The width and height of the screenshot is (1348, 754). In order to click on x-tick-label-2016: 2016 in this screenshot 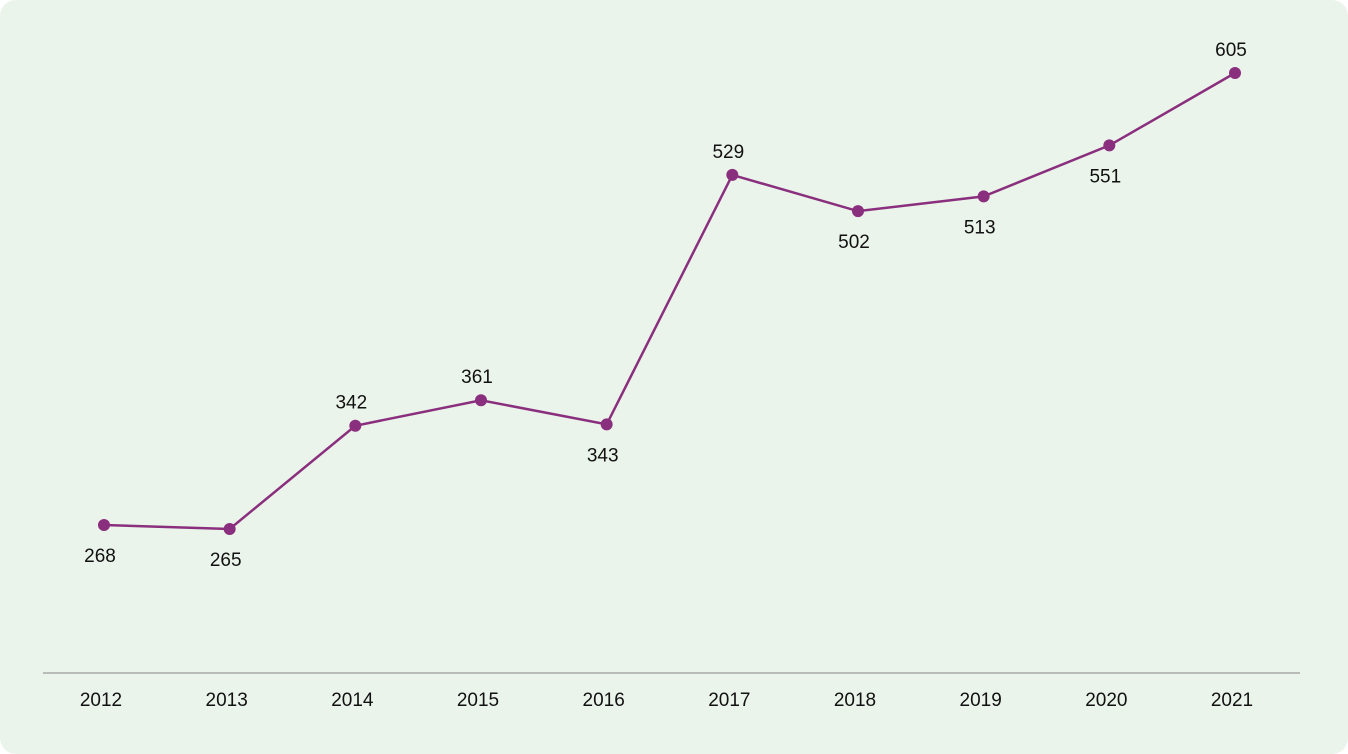, I will do `click(604, 700)`.